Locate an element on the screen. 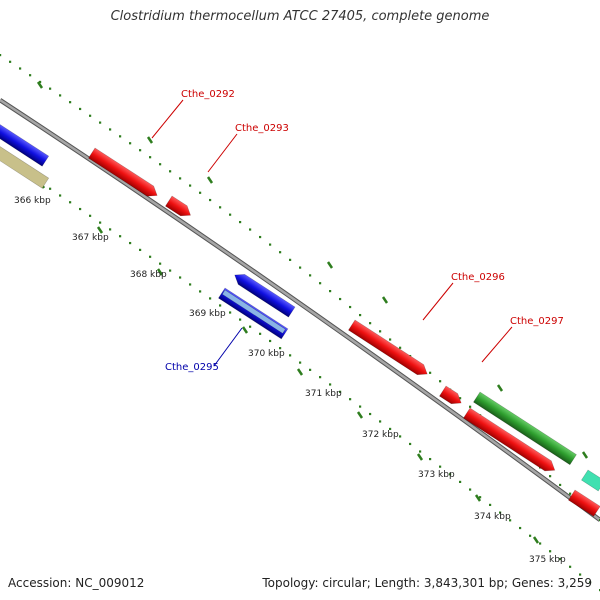  blue-gene-upper is located at coordinates (263, 294).